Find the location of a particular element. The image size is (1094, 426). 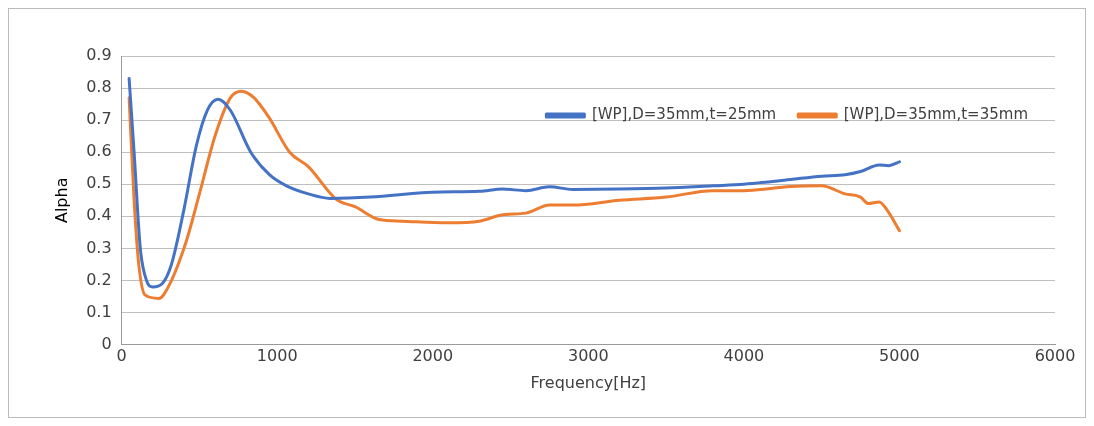

x-tick-label: 2000 is located at coordinates (433, 356).